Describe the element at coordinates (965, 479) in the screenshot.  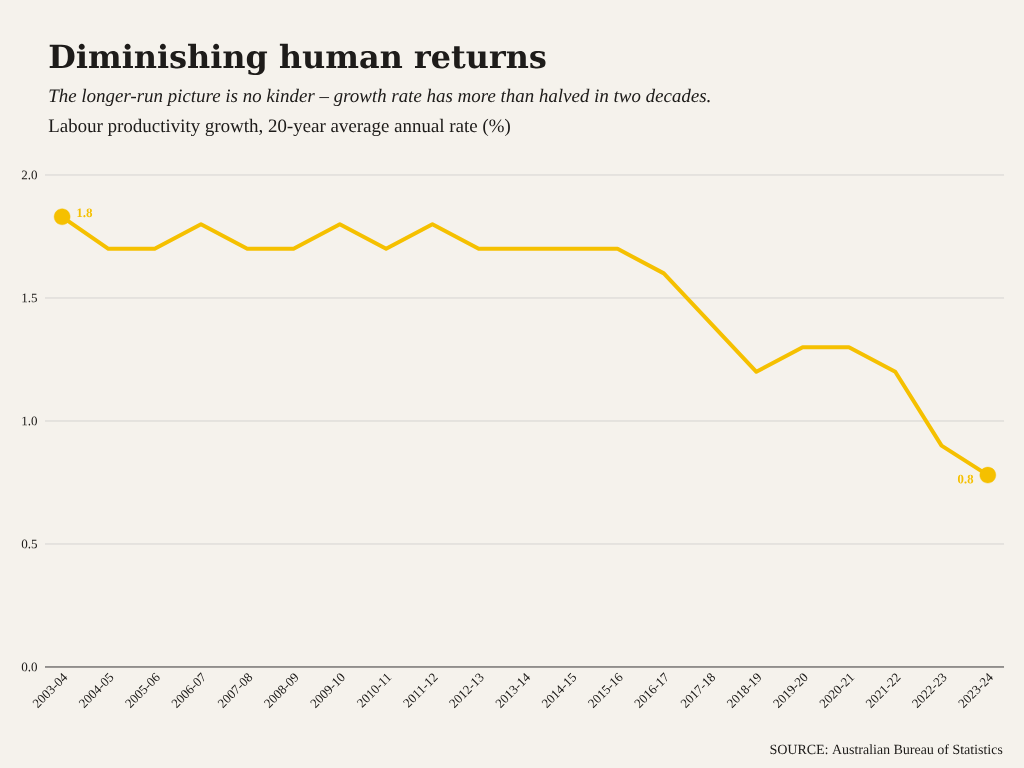
I see `data-label: 0.8` at that location.